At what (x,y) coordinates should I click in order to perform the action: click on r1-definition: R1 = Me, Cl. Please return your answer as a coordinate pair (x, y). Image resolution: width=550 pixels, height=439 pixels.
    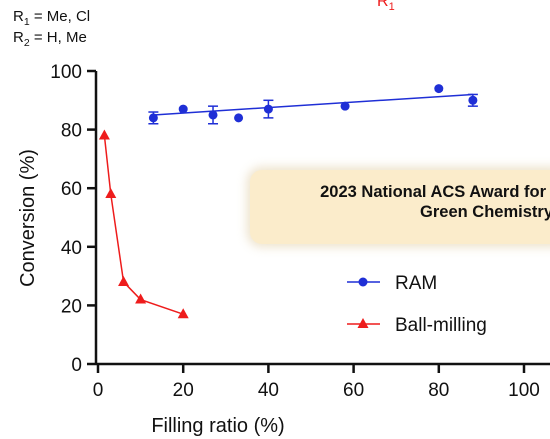
    Looking at the image, I should click on (51, 18).